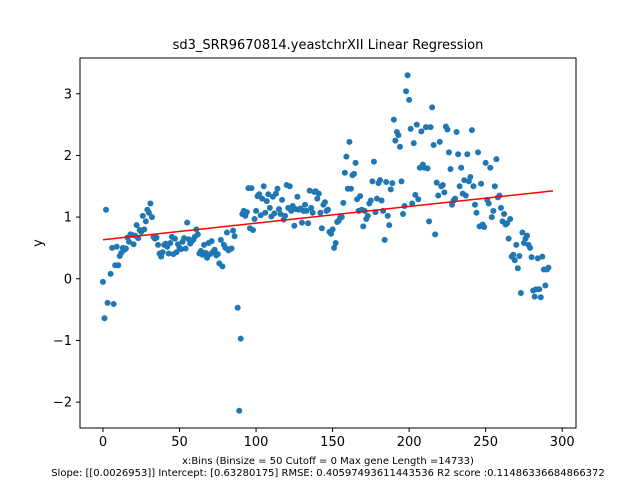 The image size is (640, 480). What do you see at coordinates (68, 156) in the screenshot?
I see `y-tick-label: 2` at bounding box center [68, 156].